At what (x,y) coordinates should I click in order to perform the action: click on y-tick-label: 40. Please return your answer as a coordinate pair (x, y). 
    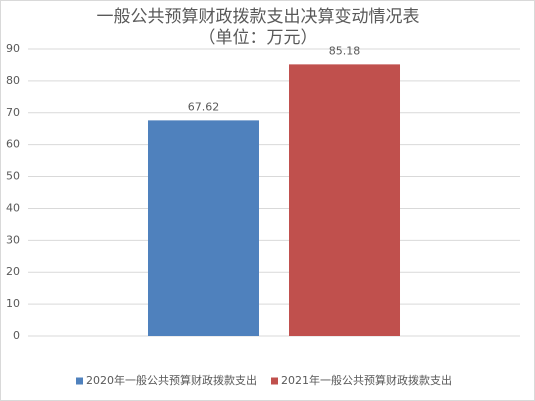
    Looking at the image, I should click on (13, 207).